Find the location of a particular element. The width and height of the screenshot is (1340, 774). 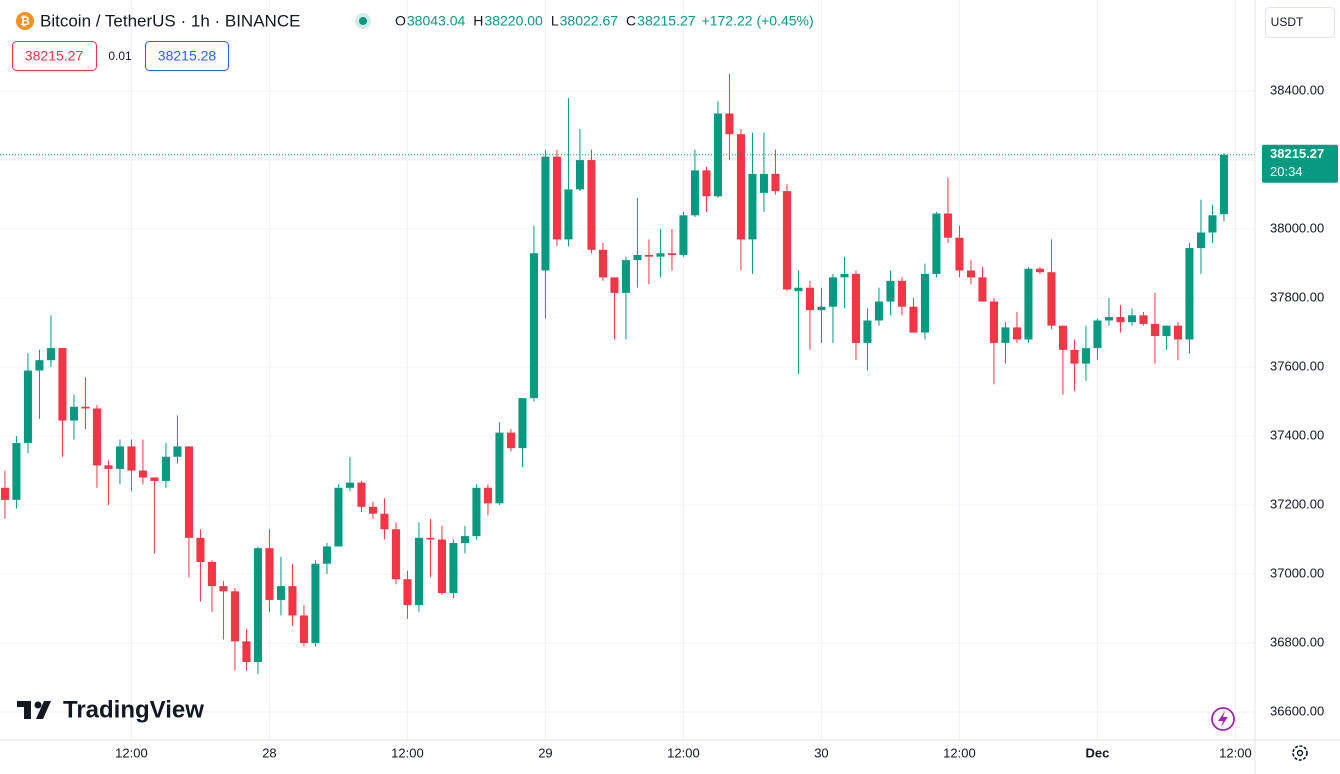

currency-button is located at coordinates (1300, 22).